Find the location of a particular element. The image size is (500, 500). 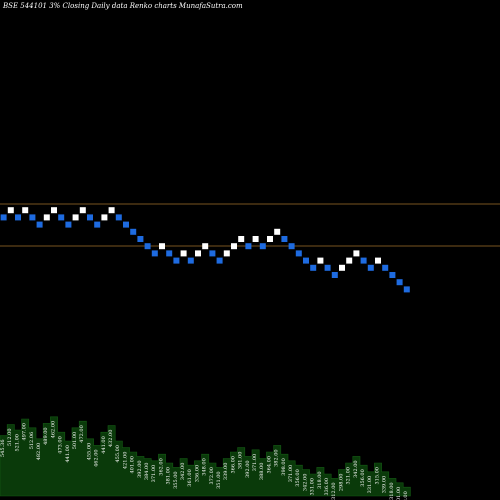

volume-label: 388.00 is located at coordinates (262, 472).